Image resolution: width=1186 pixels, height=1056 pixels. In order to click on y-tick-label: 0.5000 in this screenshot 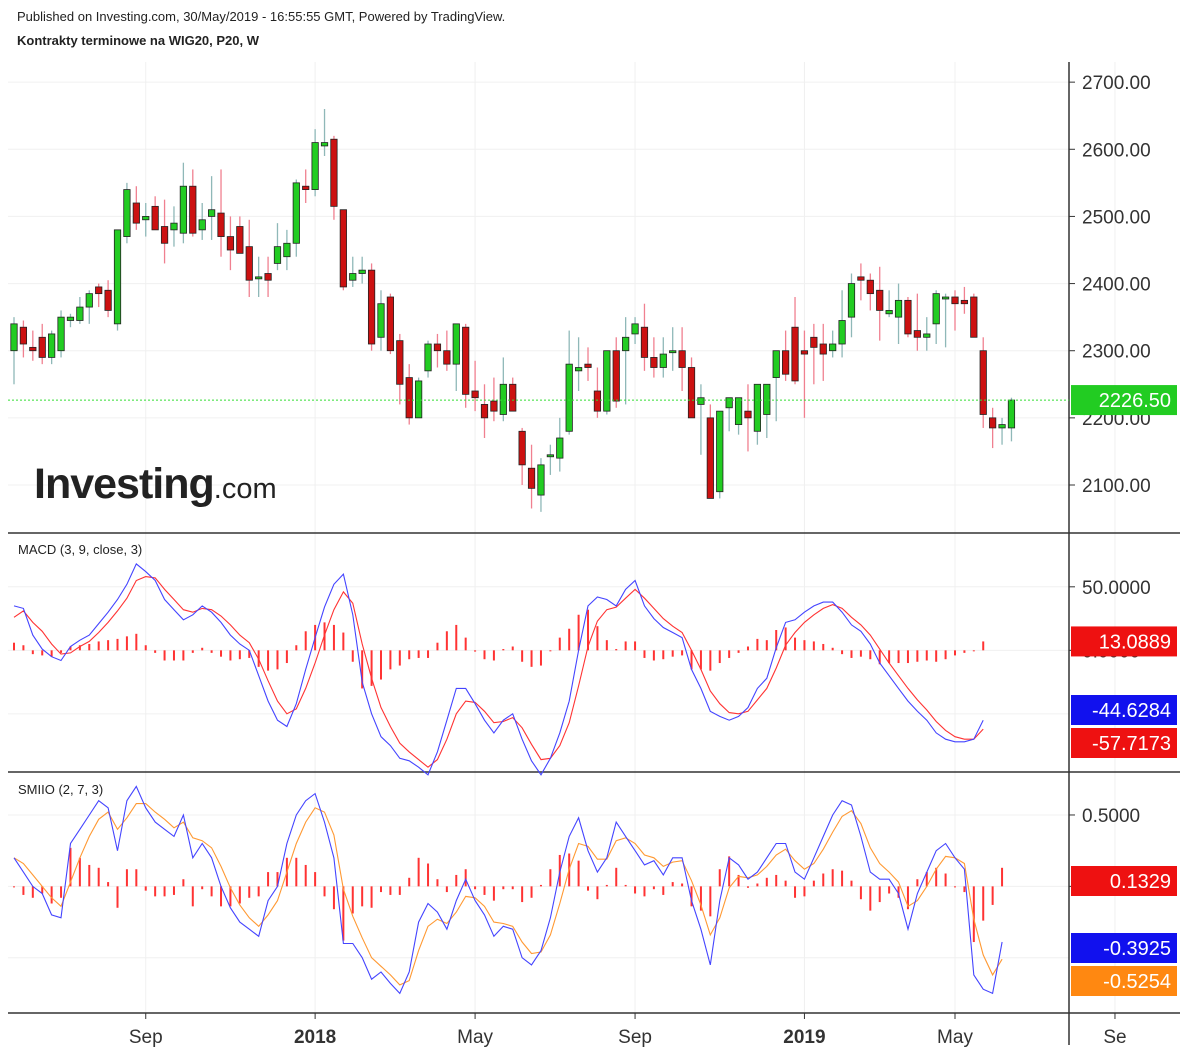, I will do `click(1111, 816)`.